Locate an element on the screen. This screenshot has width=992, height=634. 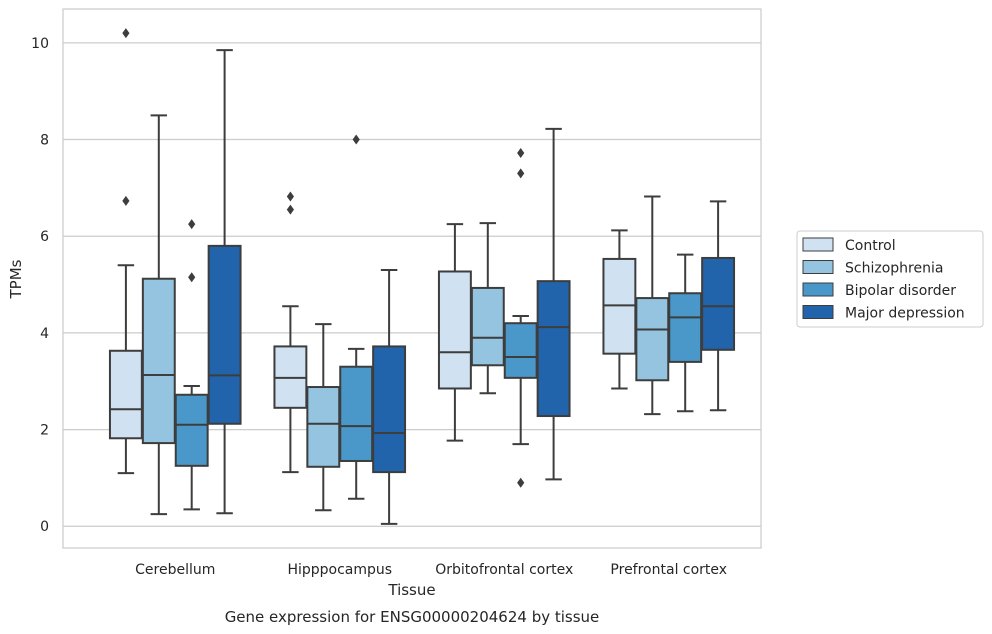
y-tick-label: 8 is located at coordinates (44, 141).